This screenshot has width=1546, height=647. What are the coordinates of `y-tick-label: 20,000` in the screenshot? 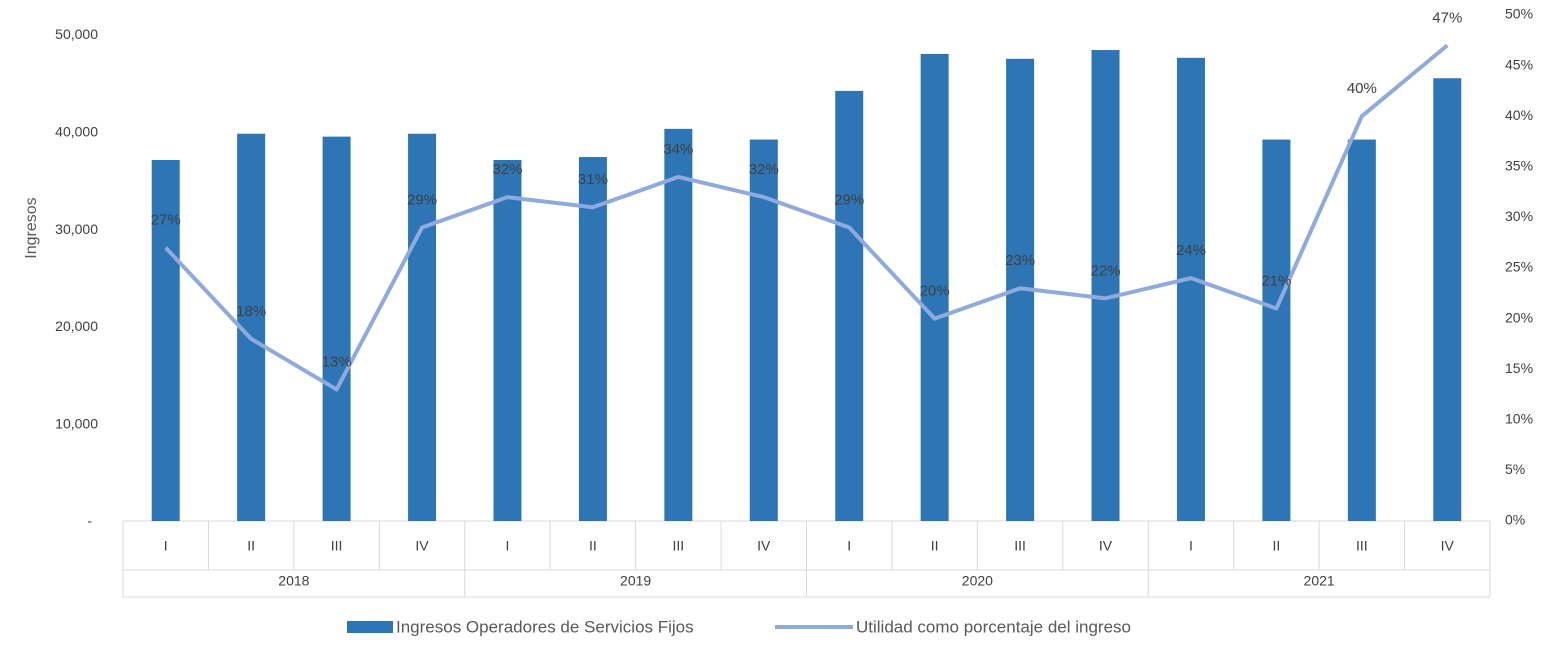 It's located at (76, 326).